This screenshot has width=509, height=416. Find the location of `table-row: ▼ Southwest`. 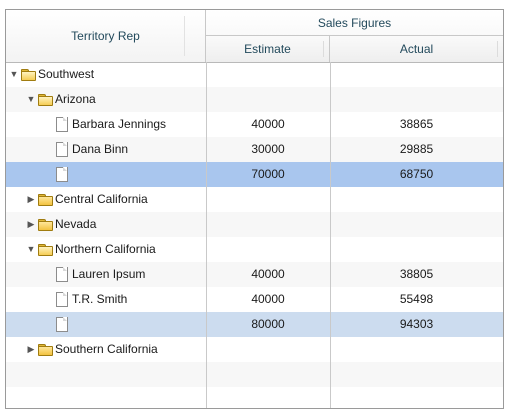

table-row: ▼ Southwest is located at coordinates (254, 74).